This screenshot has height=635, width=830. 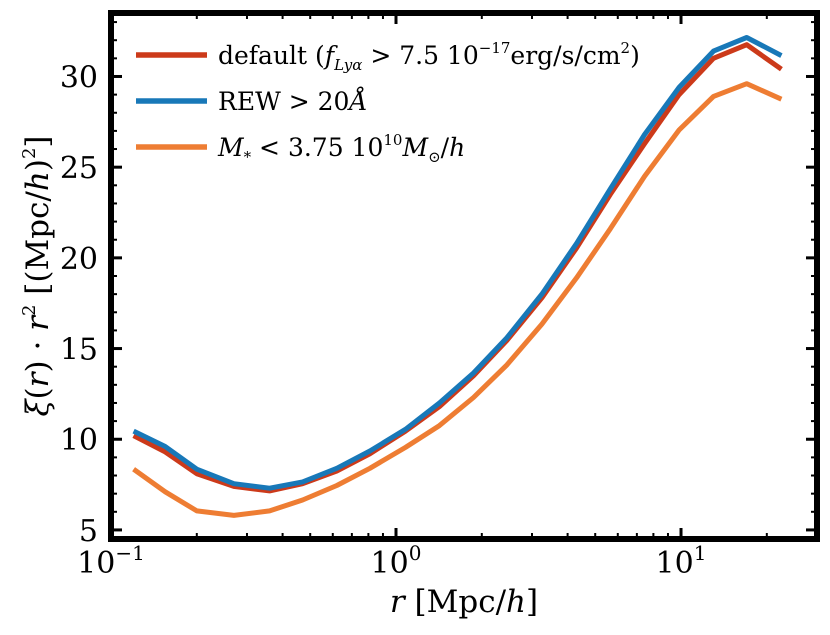 I want to click on y-tick-label-1: 10, so click(x=79, y=440).